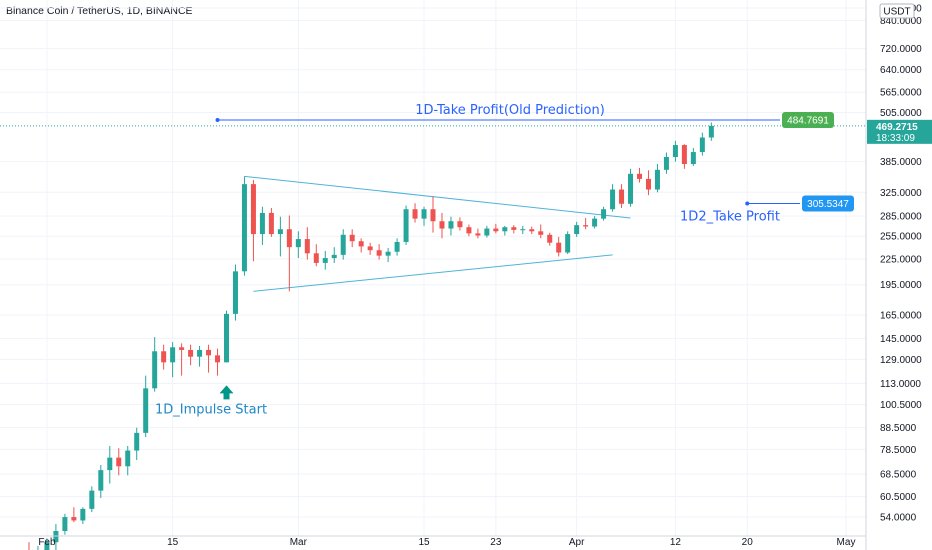  What do you see at coordinates (901, 113) in the screenshot?
I see `price-tick-label: 505.0000` at bounding box center [901, 113].